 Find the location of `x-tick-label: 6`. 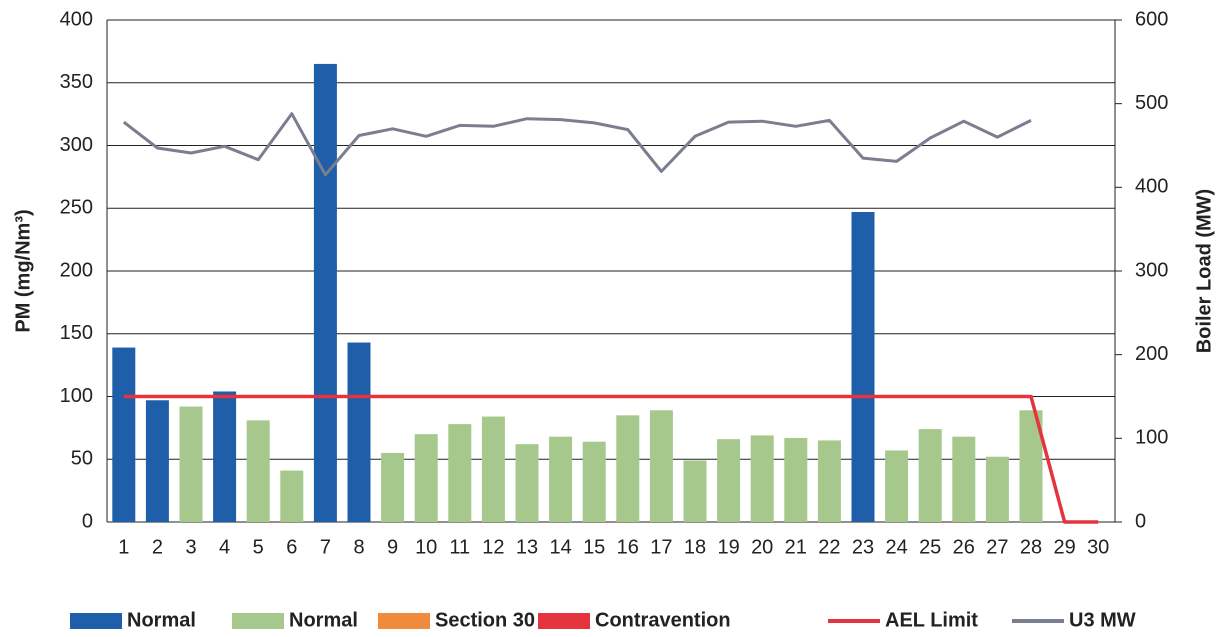

x-tick-label: 6 is located at coordinates (291, 547).